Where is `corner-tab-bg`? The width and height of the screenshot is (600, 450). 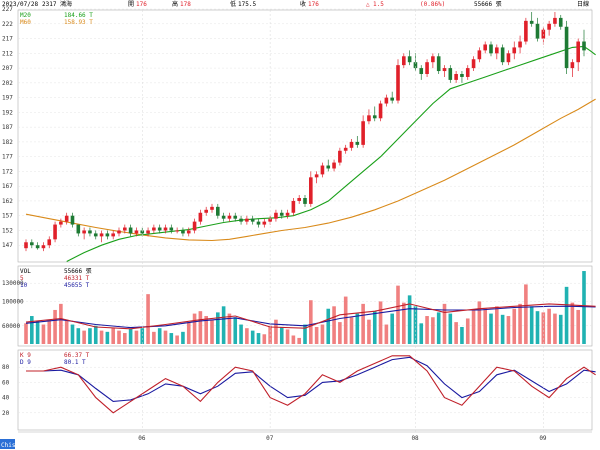
corner-tab-bg is located at coordinates (7, 444).